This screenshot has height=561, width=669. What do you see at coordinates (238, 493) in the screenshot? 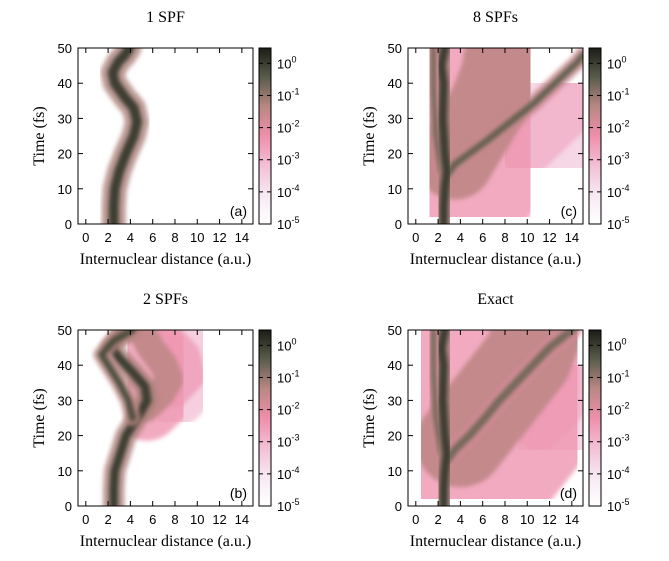
I see `panel-label: (b)` at bounding box center [238, 493].